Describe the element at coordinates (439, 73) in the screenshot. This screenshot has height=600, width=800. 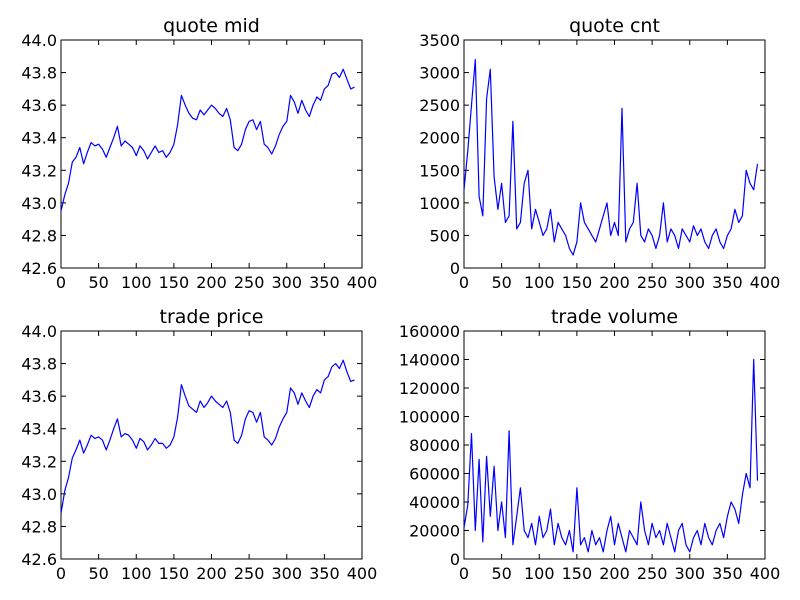
I see `y-tick-label: 3000` at that location.